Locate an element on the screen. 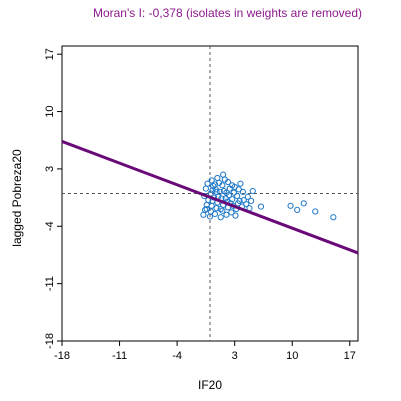 This screenshot has height=401, width=401. x-axis-label: IF20 is located at coordinates (209, 385).